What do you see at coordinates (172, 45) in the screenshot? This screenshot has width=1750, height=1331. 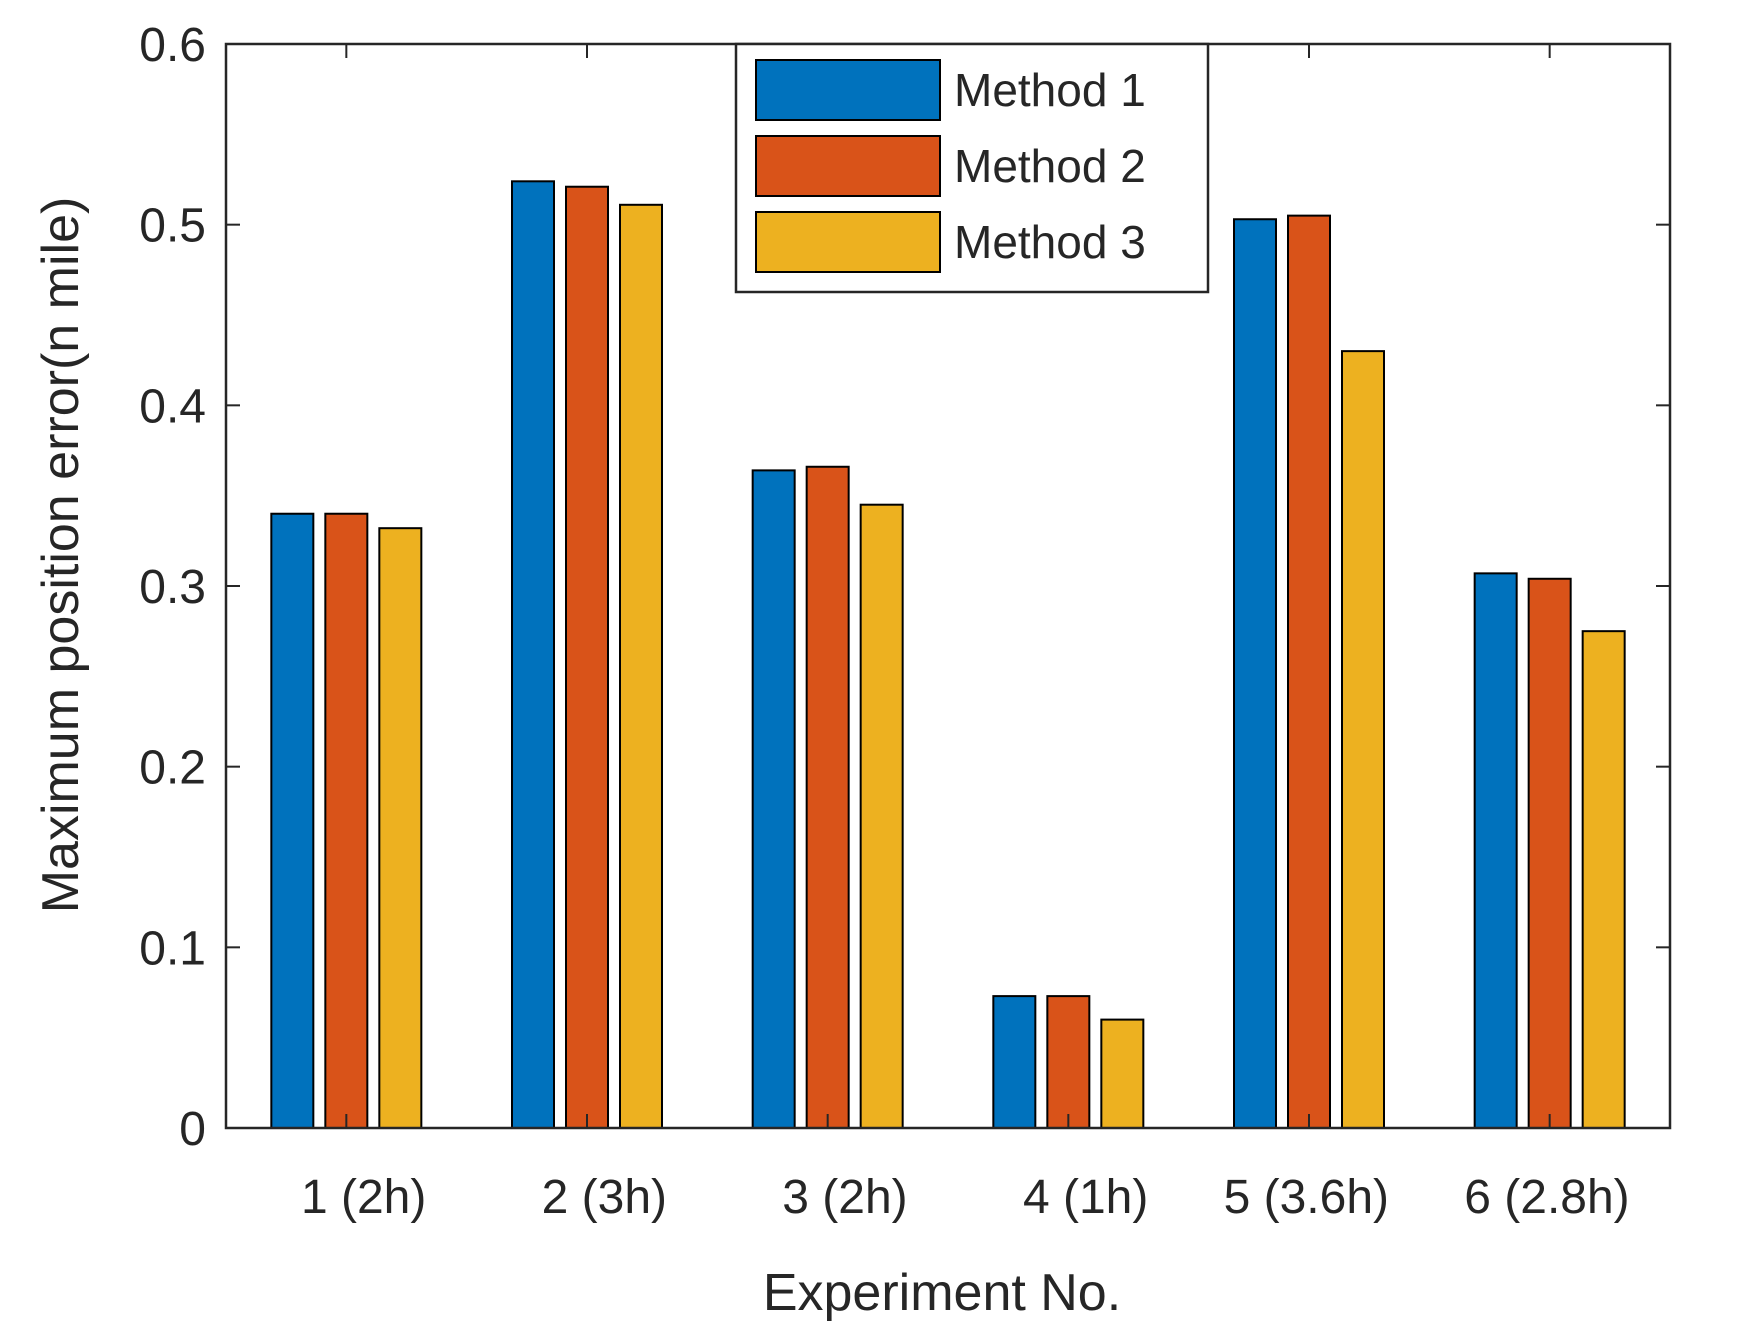 I see `y-tick-label: 0.6` at bounding box center [172, 45].